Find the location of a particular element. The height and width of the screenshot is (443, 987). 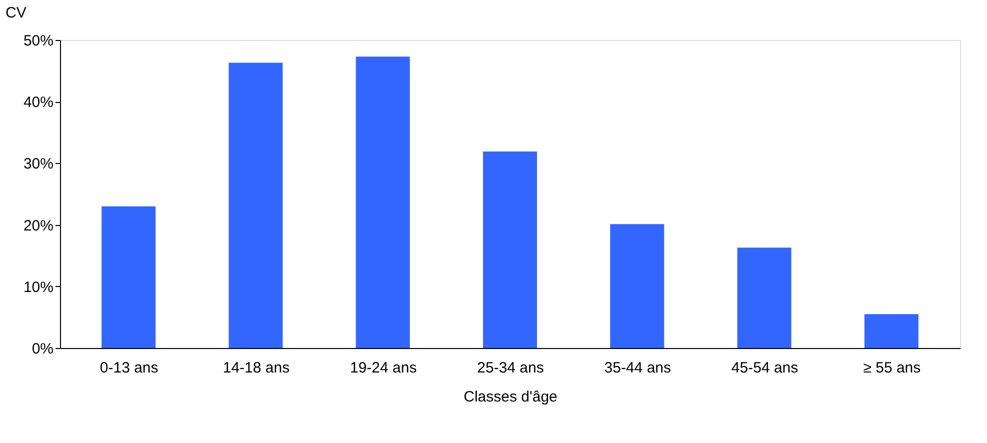

x-tick-label: 25-34 ans is located at coordinates (510, 368).